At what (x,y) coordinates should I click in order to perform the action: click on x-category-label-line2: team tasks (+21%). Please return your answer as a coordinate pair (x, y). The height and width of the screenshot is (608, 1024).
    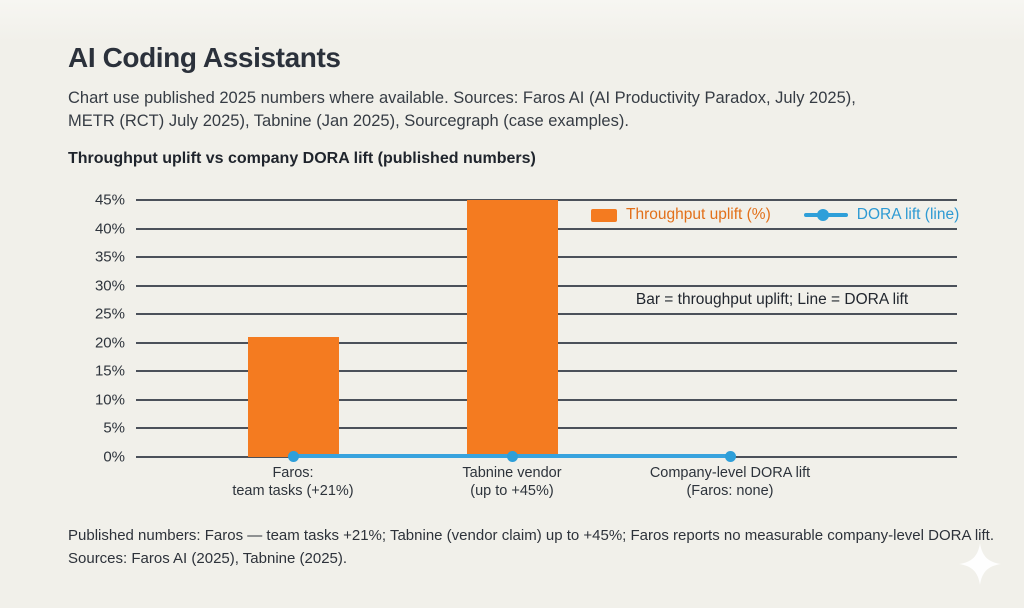
    Looking at the image, I should click on (293, 491).